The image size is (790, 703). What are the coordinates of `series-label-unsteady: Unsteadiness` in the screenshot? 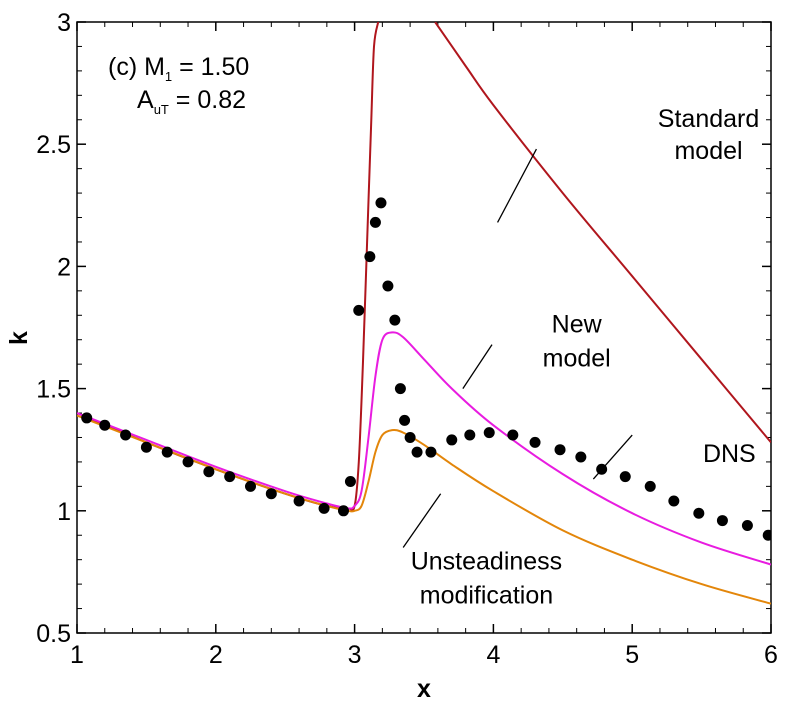 It's located at (486, 561).